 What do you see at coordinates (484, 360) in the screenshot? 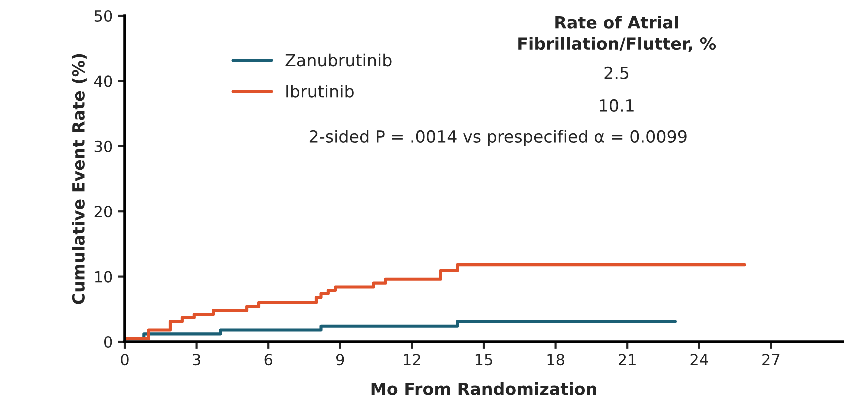
I see `x-tick-label: 15` at bounding box center [484, 360].